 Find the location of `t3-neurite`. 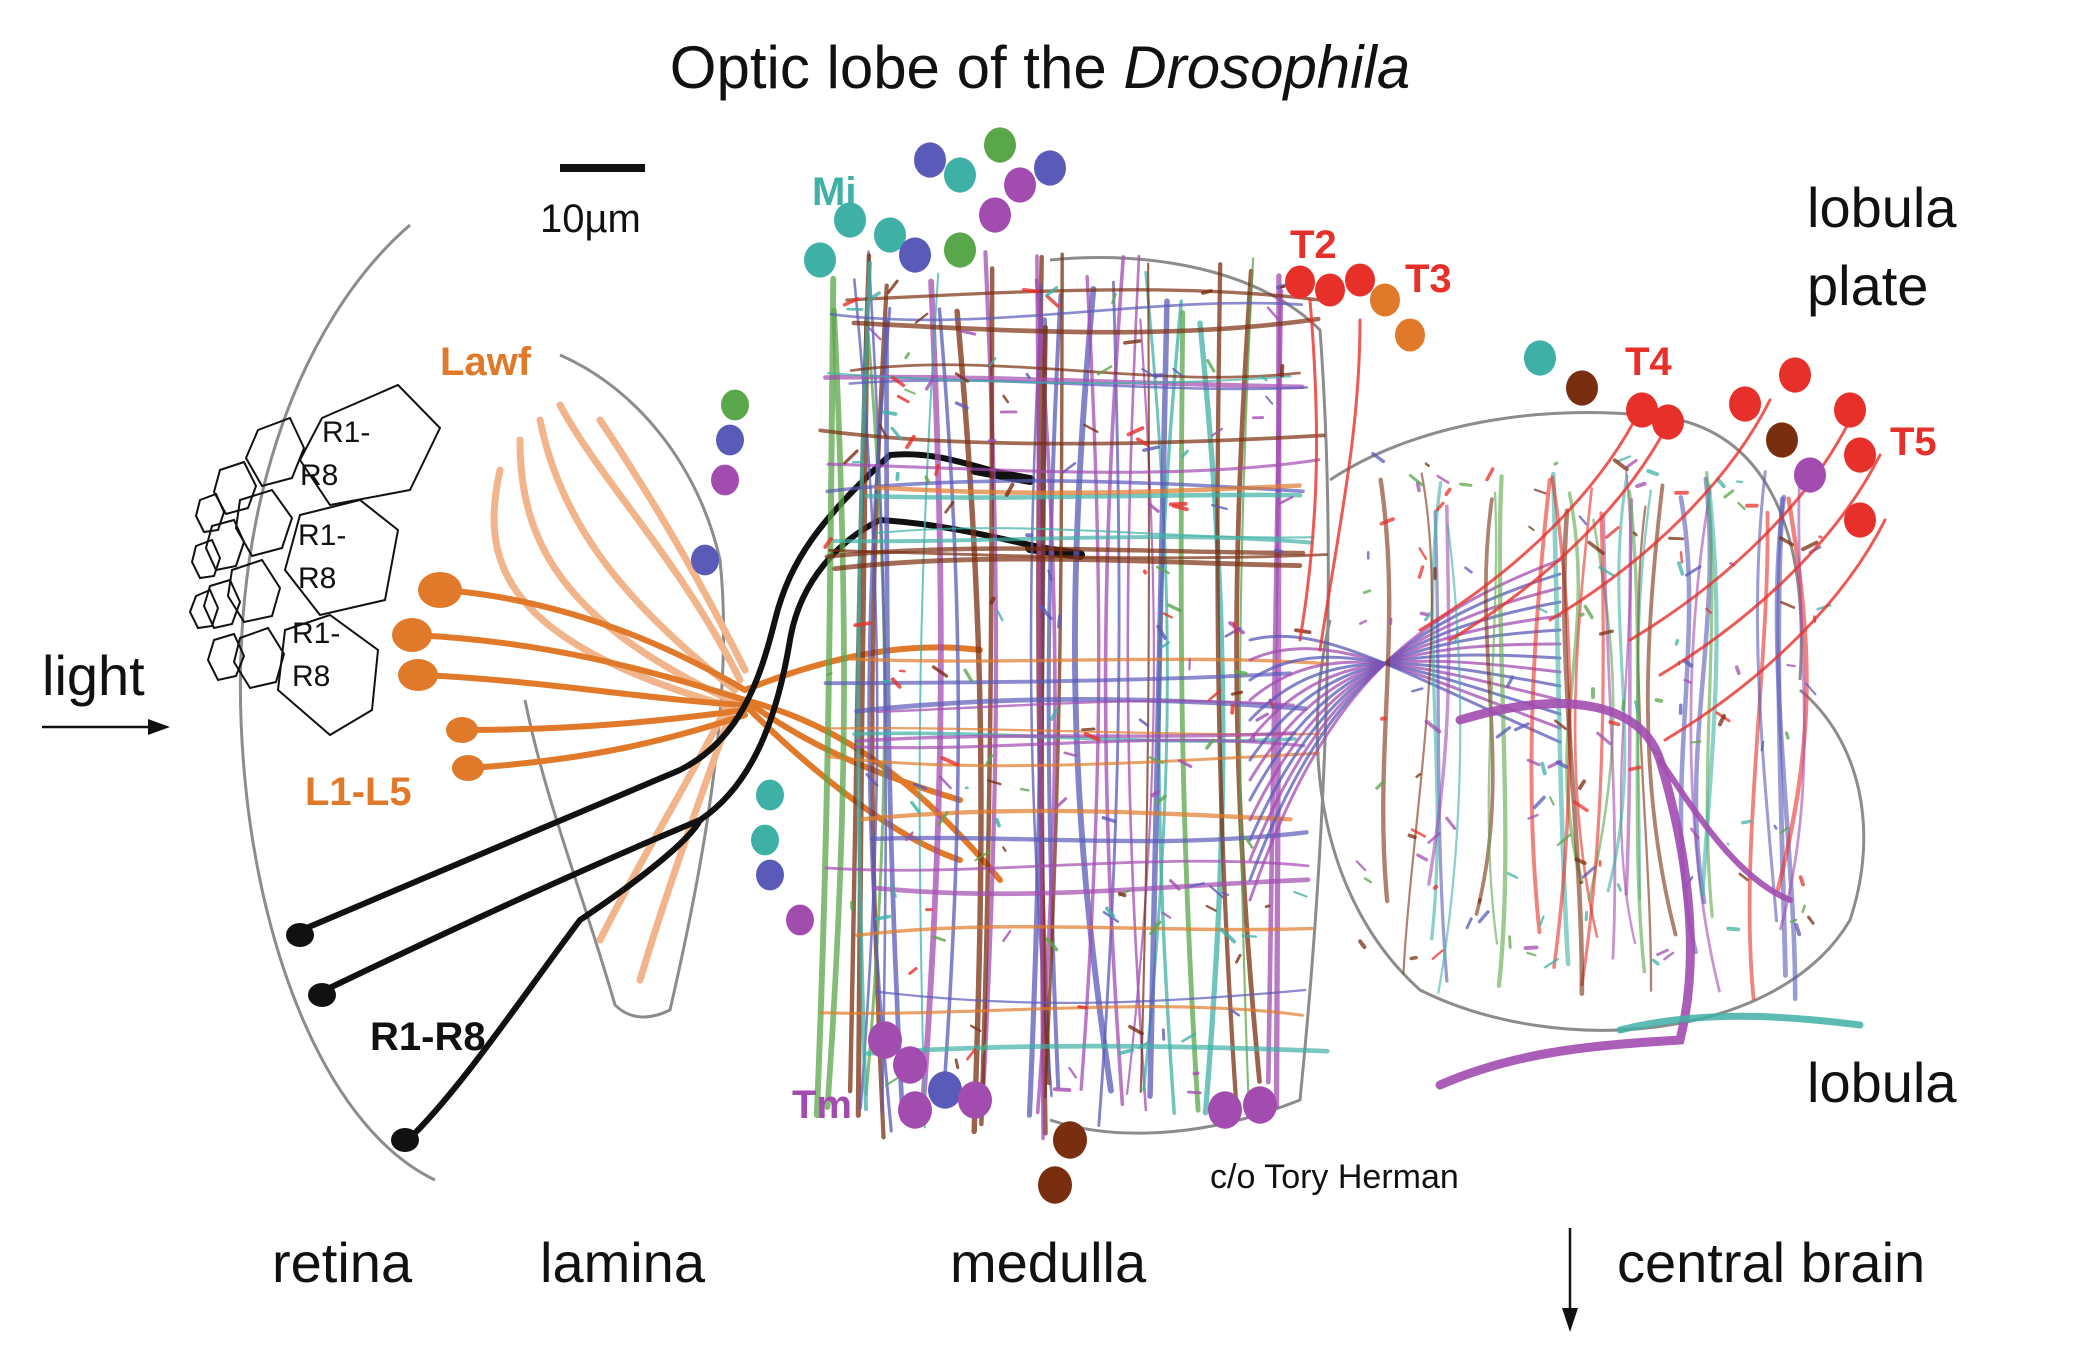

t3-neurite is located at coordinates (1340, 485).